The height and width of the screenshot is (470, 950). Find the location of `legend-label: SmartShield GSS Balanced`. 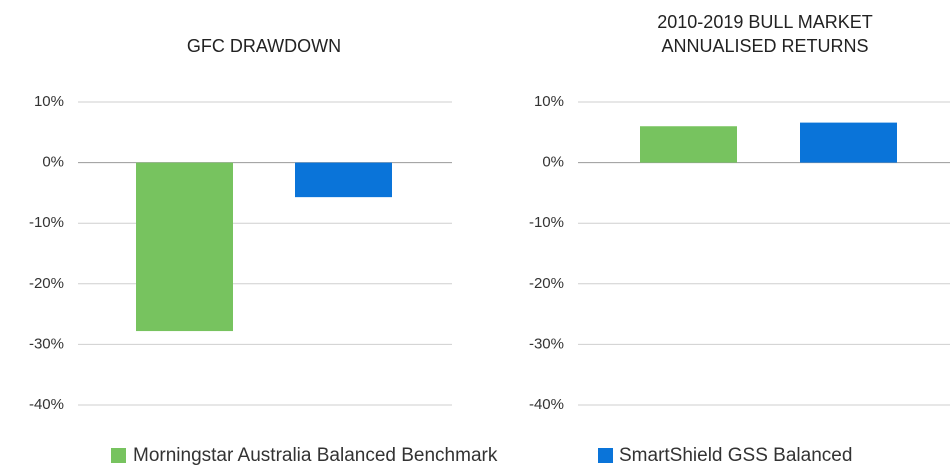

legend-label: SmartShield GSS Balanced is located at coordinates (735, 455).